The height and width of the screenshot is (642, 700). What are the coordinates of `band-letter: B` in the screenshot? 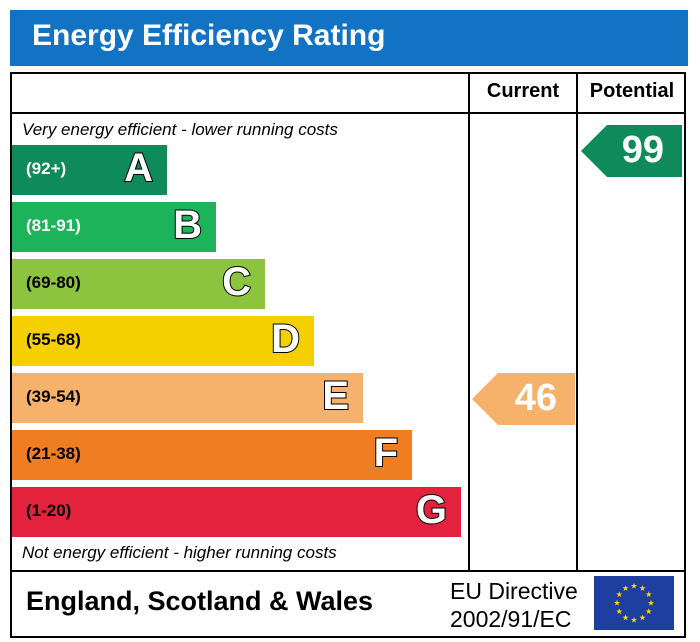 It's located at (187, 225).